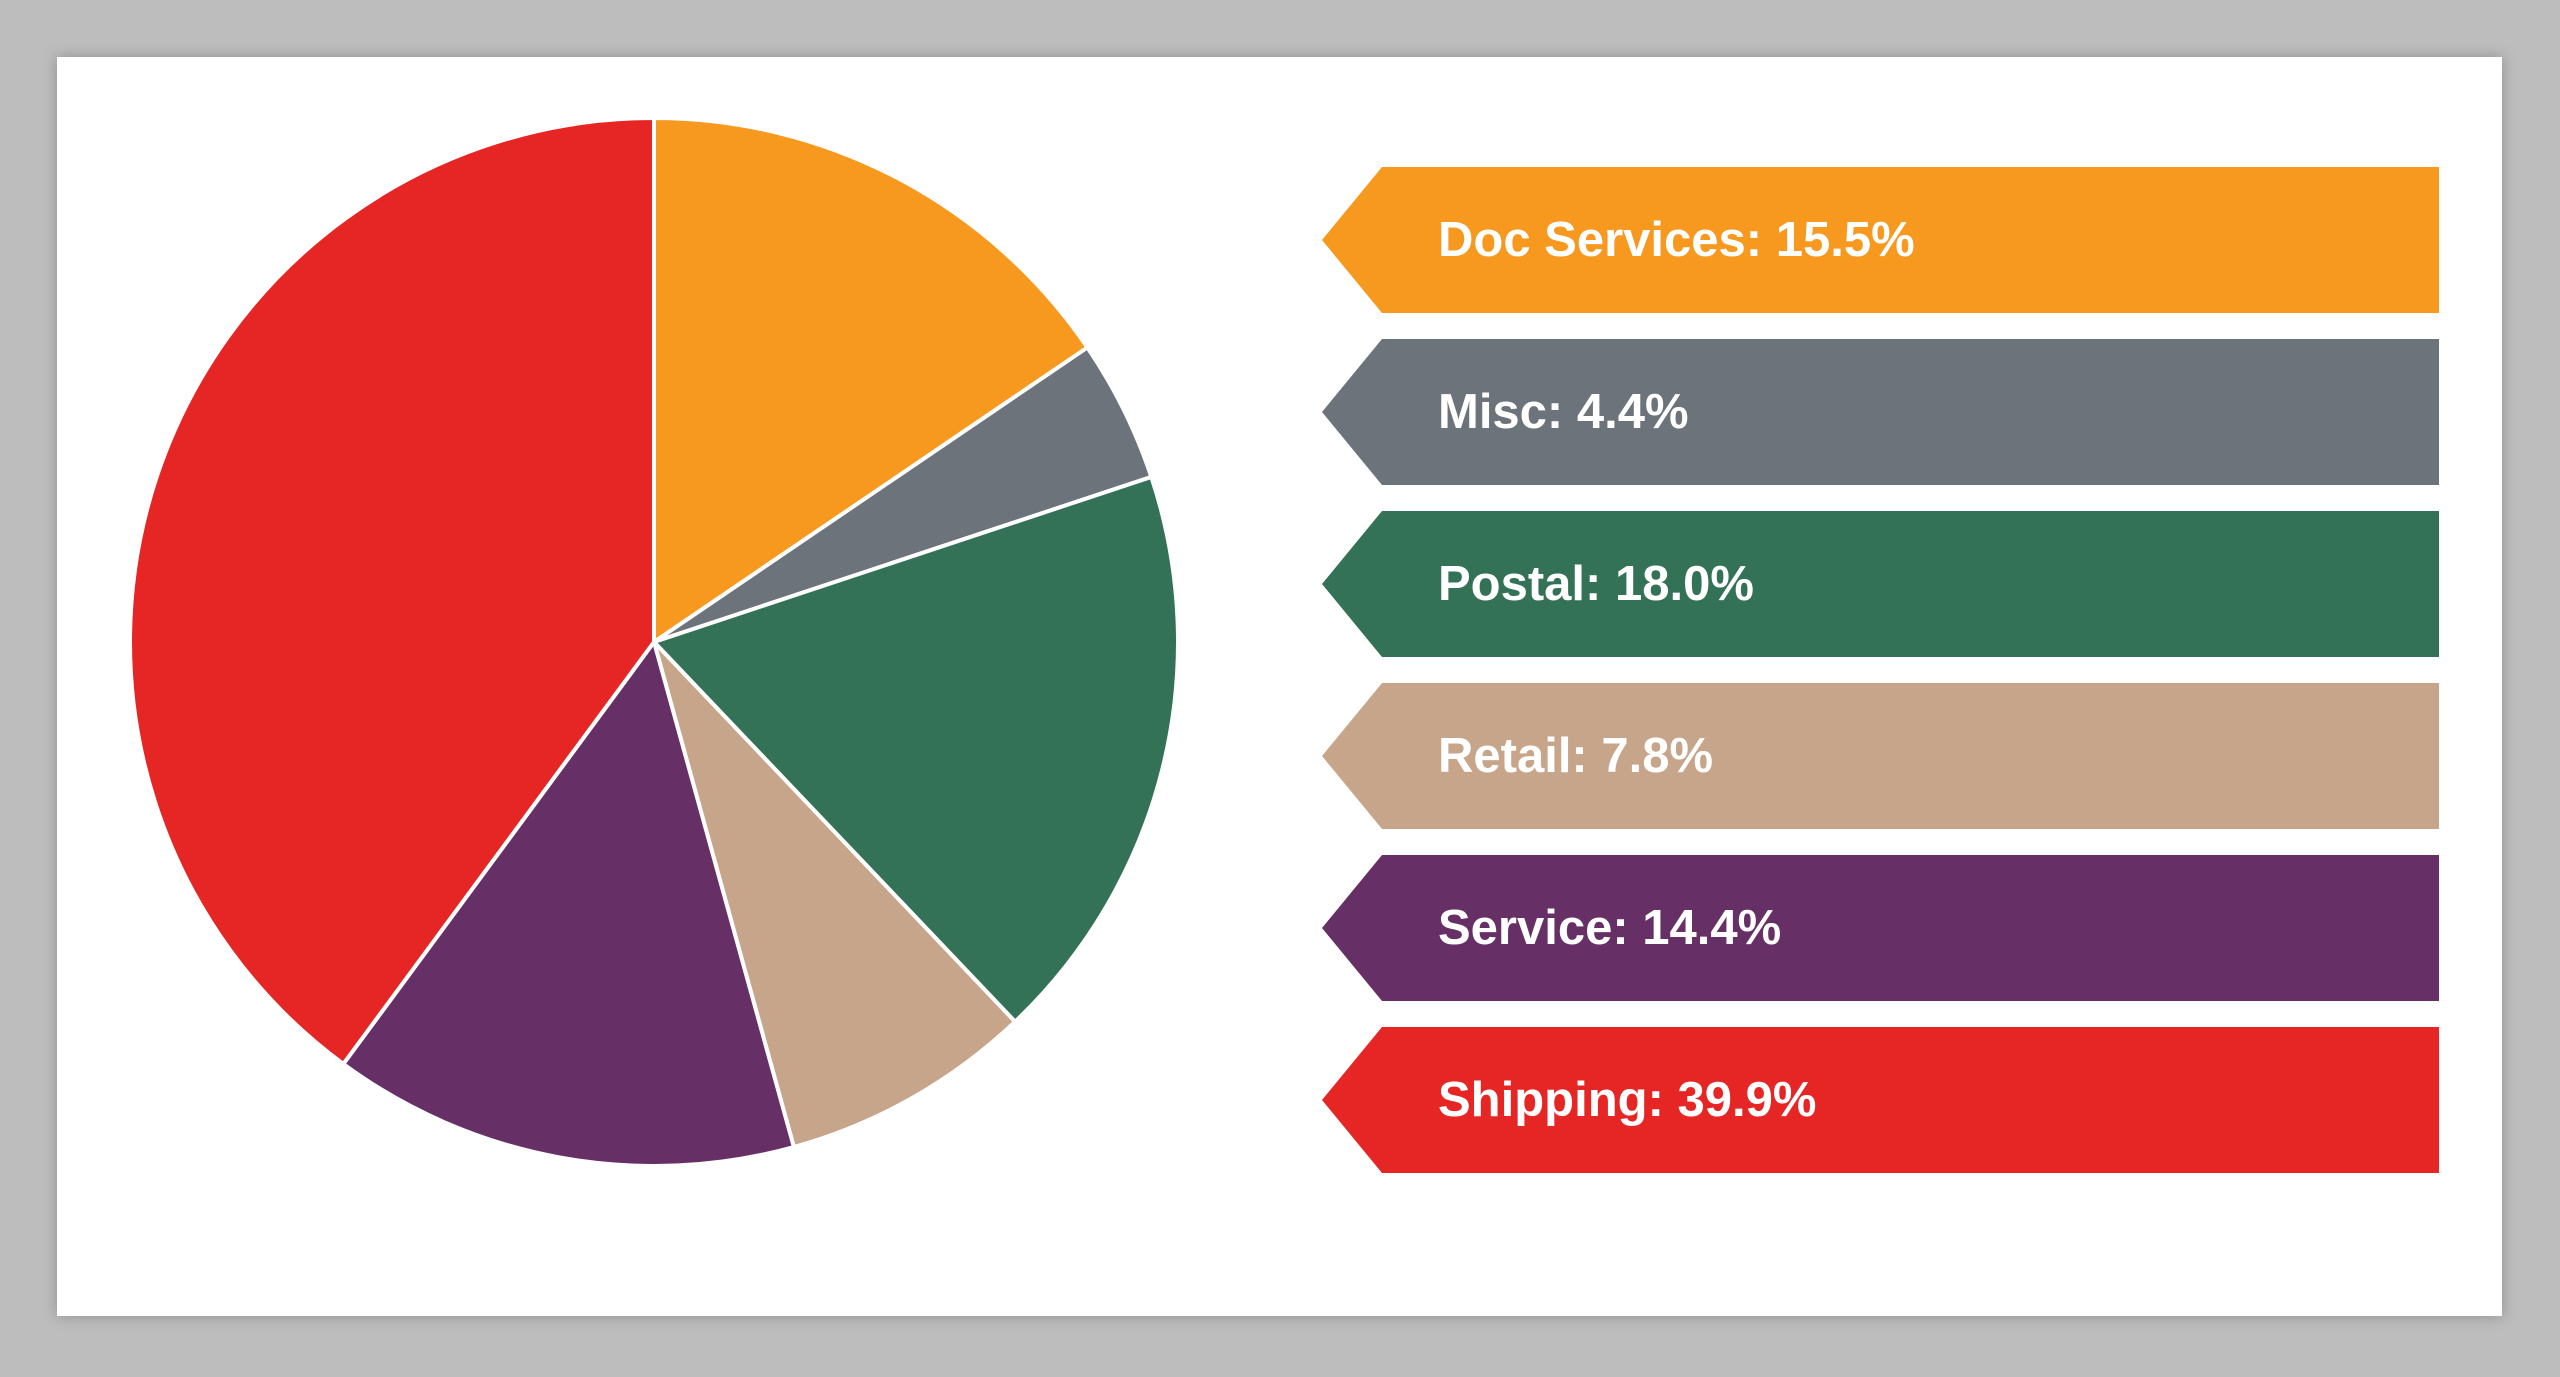 This screenshot has height=1377, width=2560. Describe the element at coordinates (1880, 412) in the screenshot. I see `legend-item-misc: Misc: 4.4%` at that location.